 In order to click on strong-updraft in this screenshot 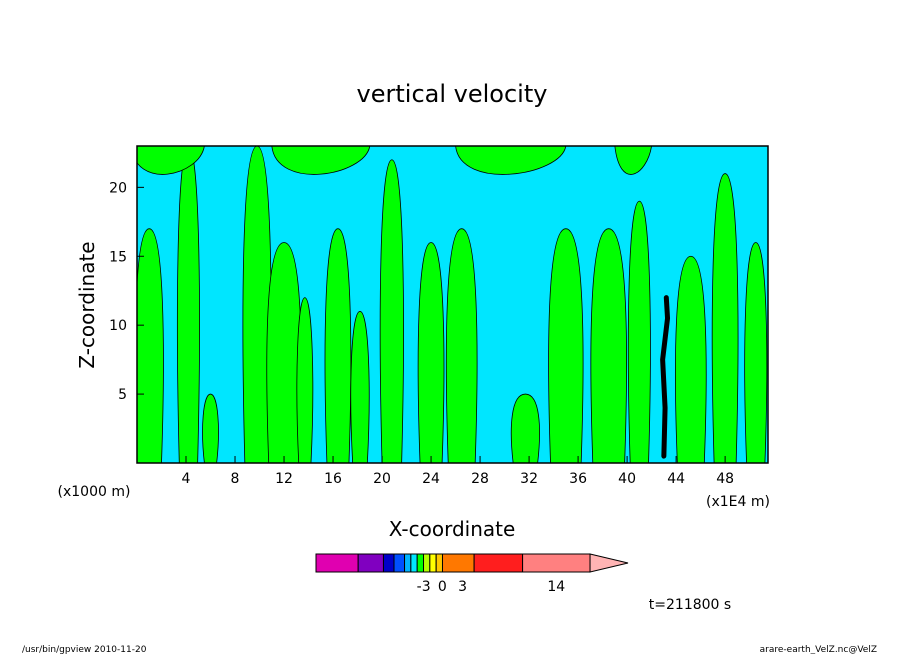, I will do `click(665, 377)`.